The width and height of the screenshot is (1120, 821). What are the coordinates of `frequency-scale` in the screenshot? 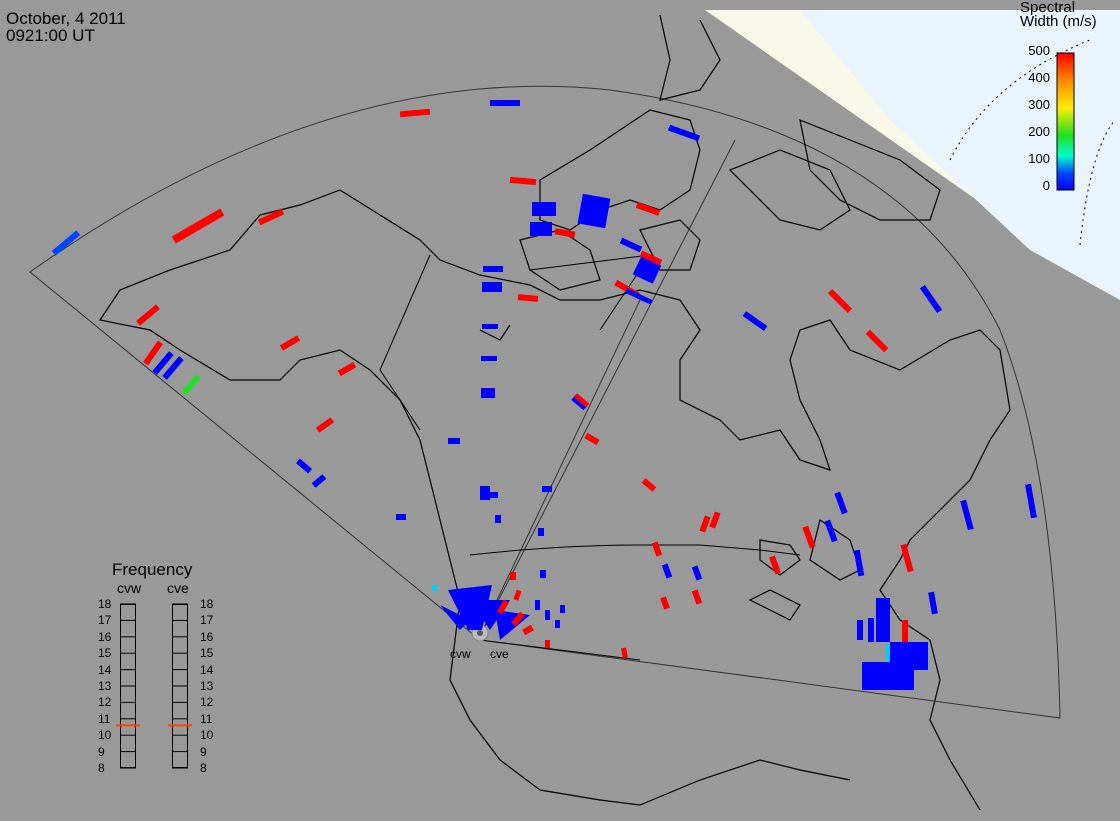 It's located at (154, 686).